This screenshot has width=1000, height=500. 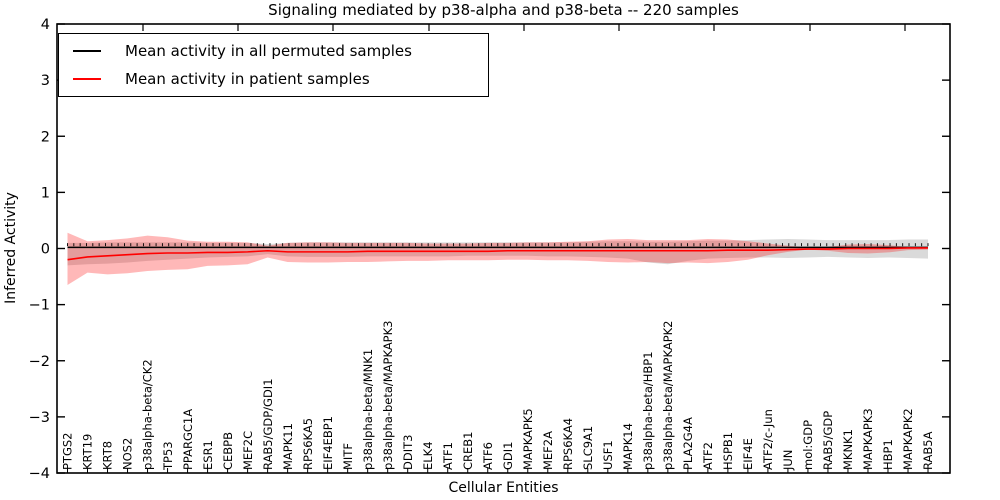 What do you see at coordinates (368, 409) in the screenshot?
I see `x-category-label: p38alpha-beta/MNK1` at bounding box center [368, 409].